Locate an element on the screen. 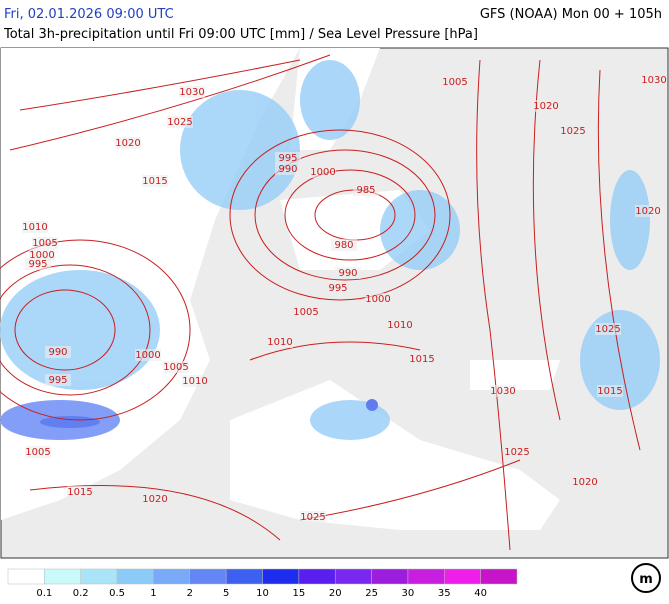 The width and height of the screenshot is (669, 604). legend-label: 25 is located at coordinates (371, 593).